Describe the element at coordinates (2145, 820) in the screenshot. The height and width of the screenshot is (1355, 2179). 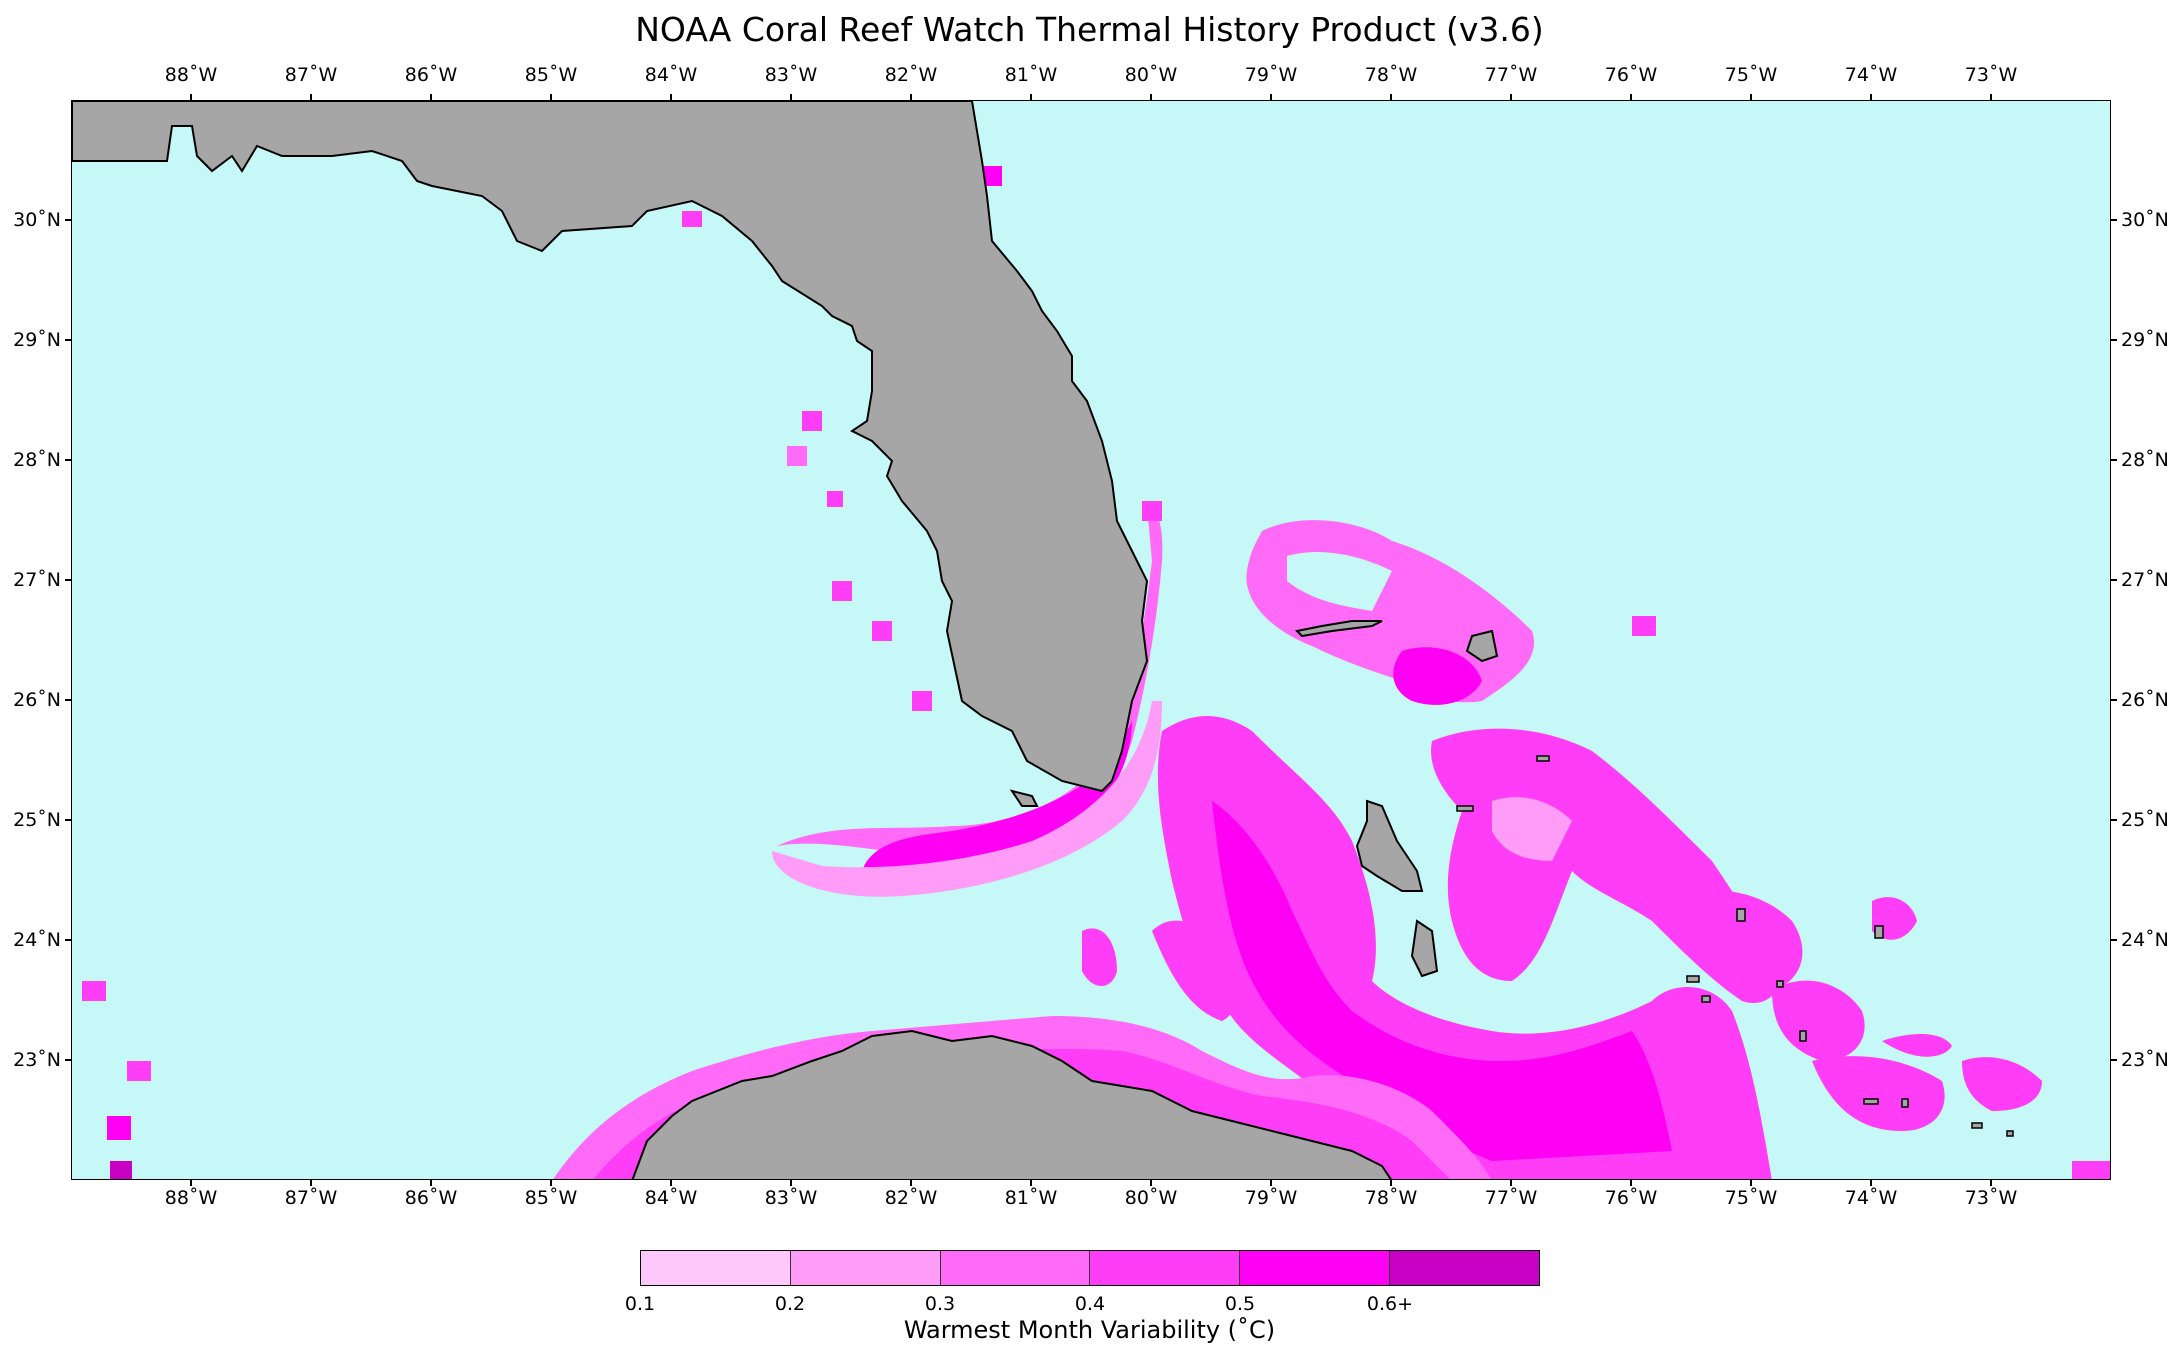
I see `lat-tick-label-right: 25˚N` at that location.